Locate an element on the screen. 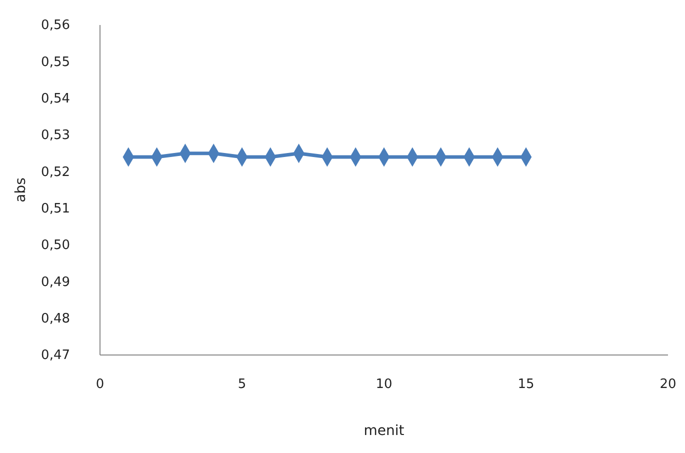 This screenshot has height=453, width=685. x-axis-title: menit is located at coordinates (384, 431).